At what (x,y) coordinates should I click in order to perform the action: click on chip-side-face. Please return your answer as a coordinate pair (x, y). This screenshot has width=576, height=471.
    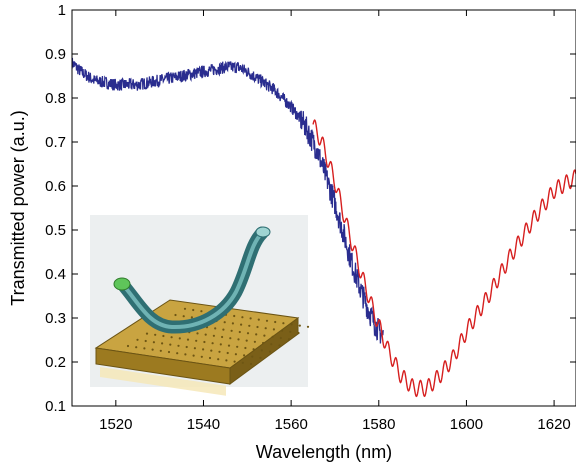
    Looking at the image, I should click on (264, 351).